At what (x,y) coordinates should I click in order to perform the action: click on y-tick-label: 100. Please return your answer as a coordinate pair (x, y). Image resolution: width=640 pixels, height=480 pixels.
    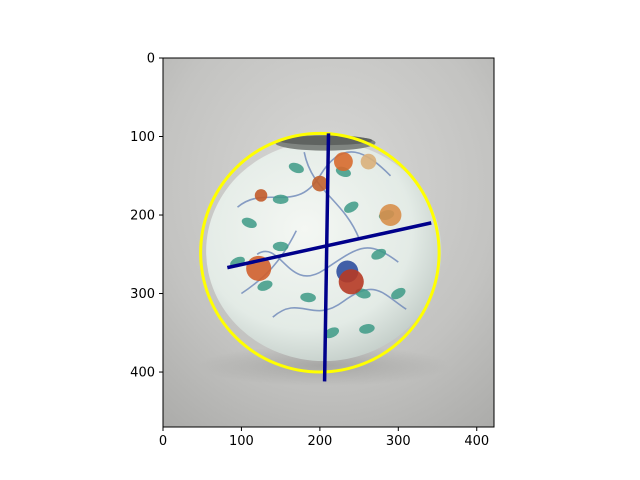
    Looking at the image, I should click on (142, 137).